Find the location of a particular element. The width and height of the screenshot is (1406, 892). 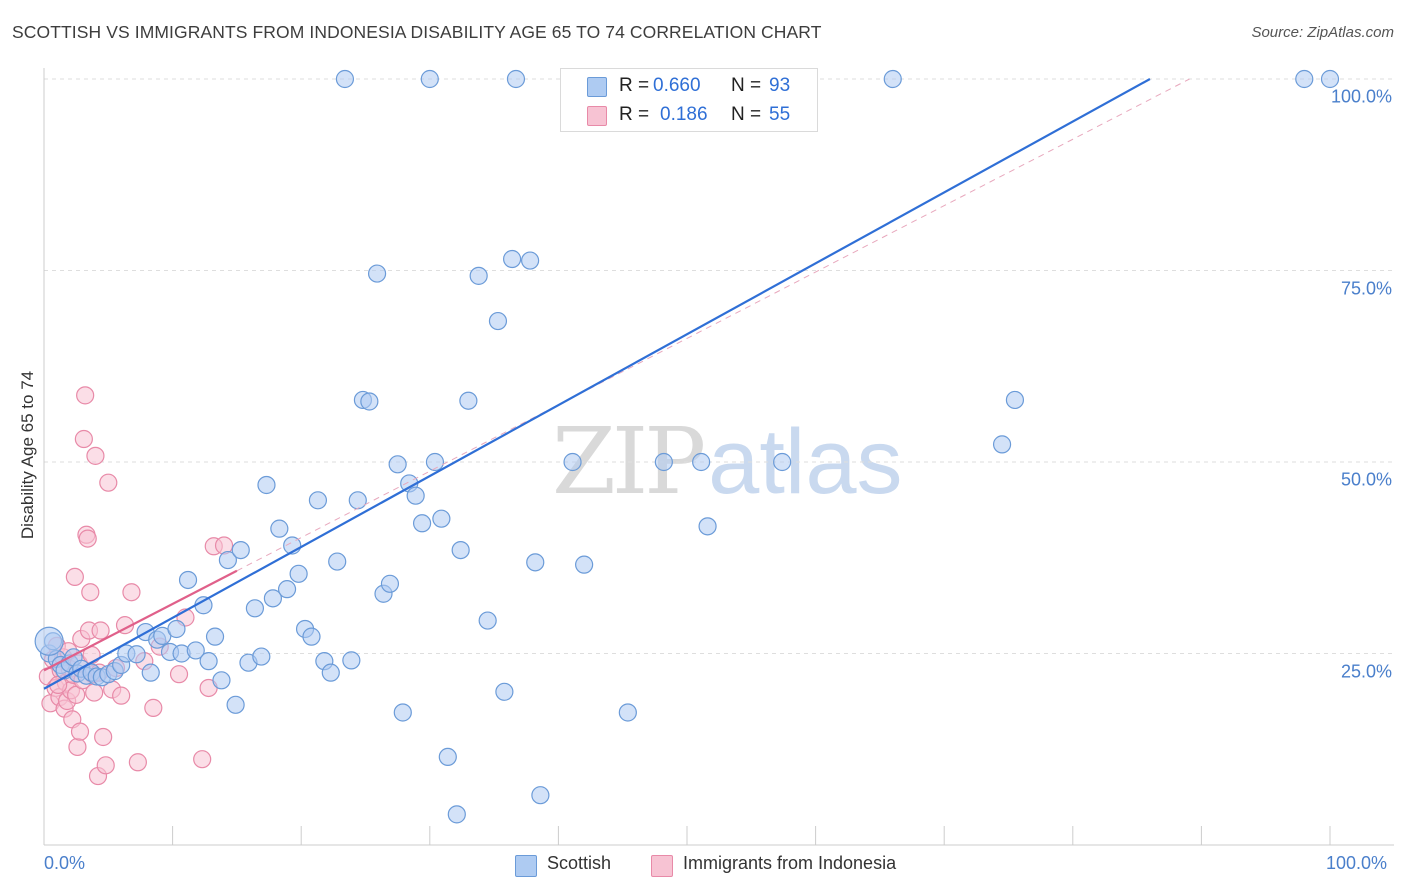

legend-swatch-indonesia is located at coordinates (662, 866).